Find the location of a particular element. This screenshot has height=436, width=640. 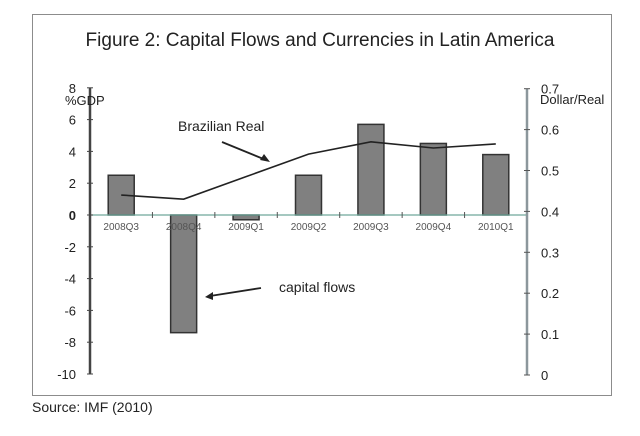

left-tick-label: 6 is located at coordinates (72, 120).